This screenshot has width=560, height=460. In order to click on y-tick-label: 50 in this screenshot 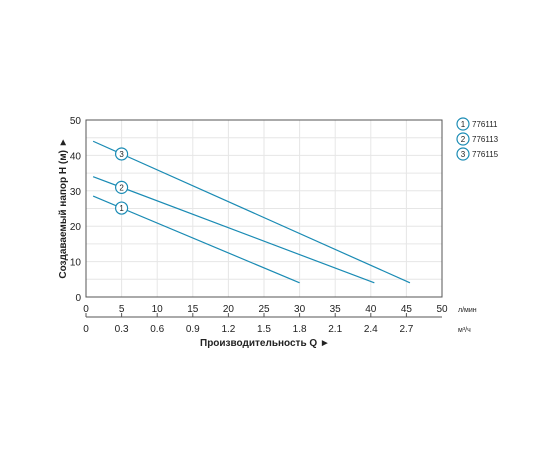, I will do `click(76, 121)`.